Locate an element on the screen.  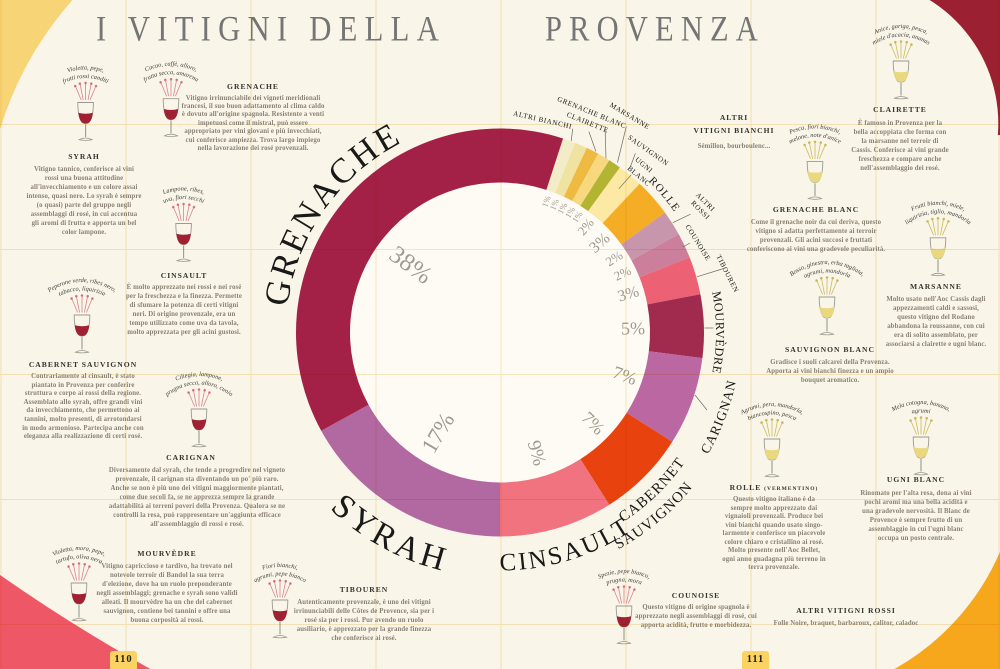
svg-text: prugna, mora is located at coordinates (623, 581).